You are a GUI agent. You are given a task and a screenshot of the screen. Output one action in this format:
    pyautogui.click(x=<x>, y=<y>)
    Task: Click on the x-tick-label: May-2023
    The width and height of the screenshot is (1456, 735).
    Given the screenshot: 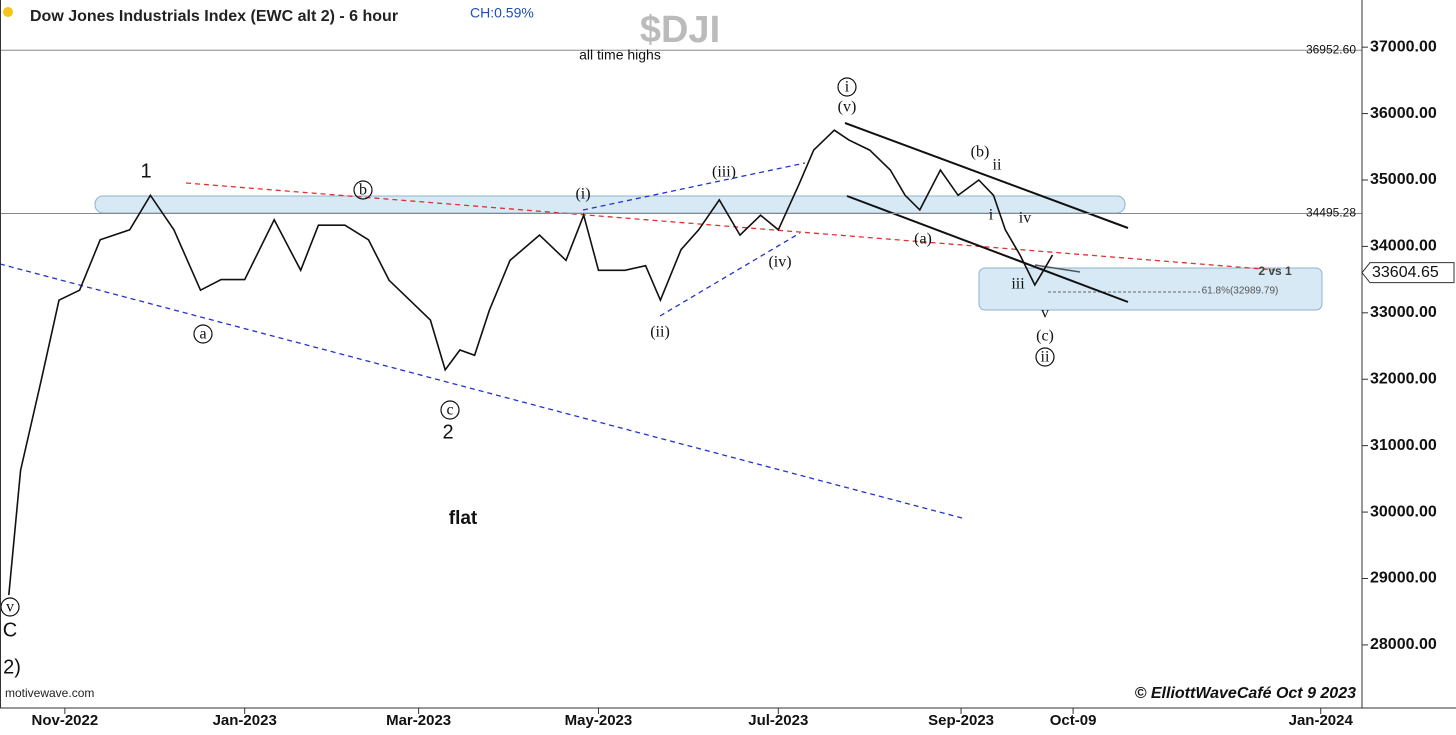 What is the action you would take?
    pyautogui.click(x=599, y=720)
    